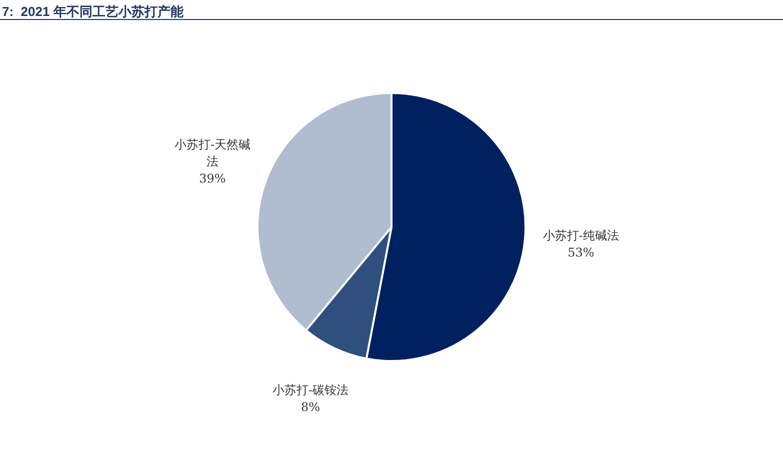  Describe the element at coordinates (310, 389) in the screenshot. I see `slice-label: 小苏打-碳铵法` at that location.